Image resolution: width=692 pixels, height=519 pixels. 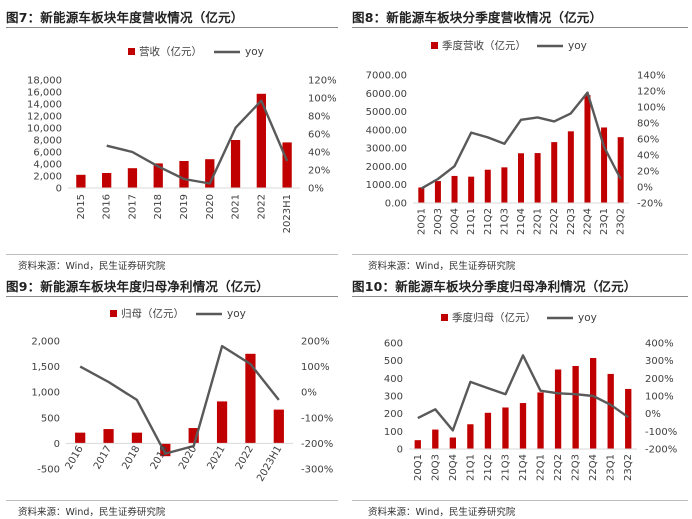 I want to click on category-label: 20Q4, so click(x=453, y=467).